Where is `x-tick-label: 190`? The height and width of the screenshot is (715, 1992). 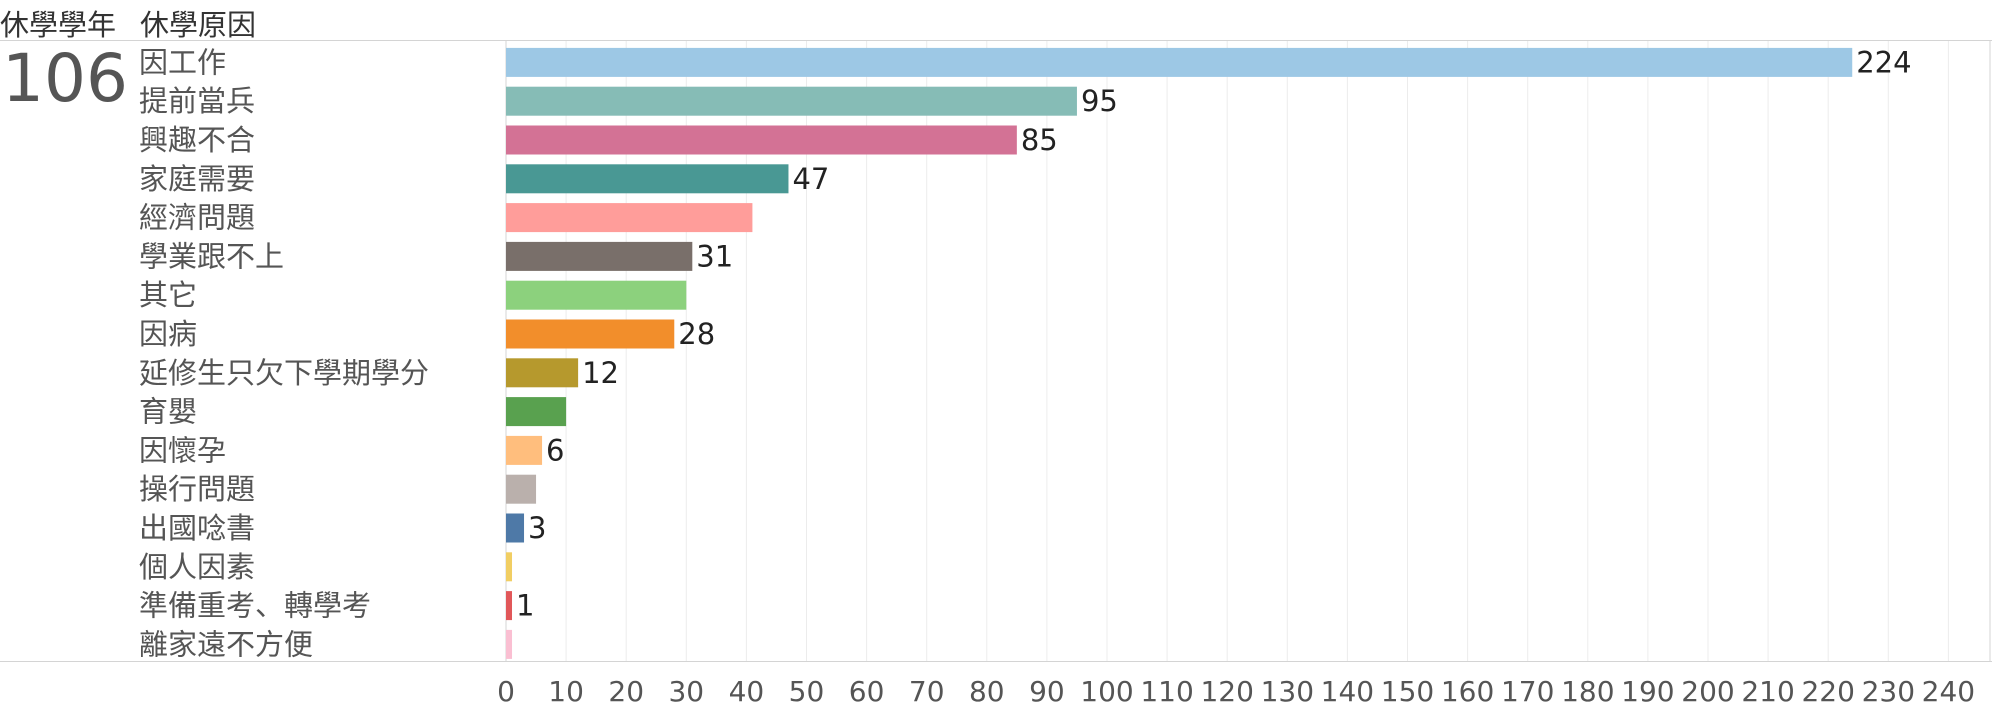 x-tick-label: 190 is located at coordinates (1647, 691).